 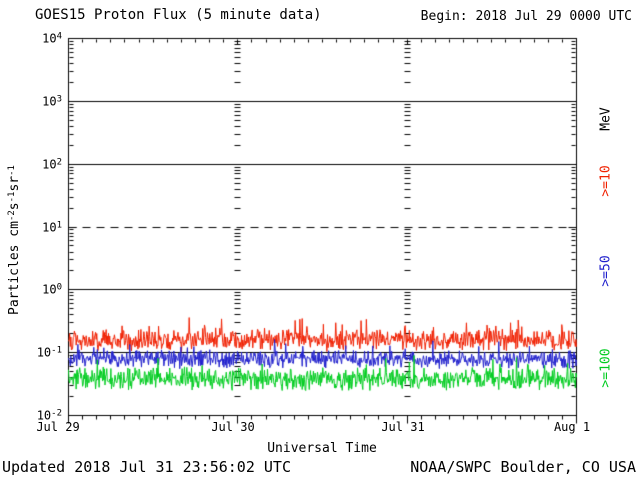 I want to click on footer-agency-credit: NOAA/SWPC Boulder, CO USA, so click(x=523, y=467).